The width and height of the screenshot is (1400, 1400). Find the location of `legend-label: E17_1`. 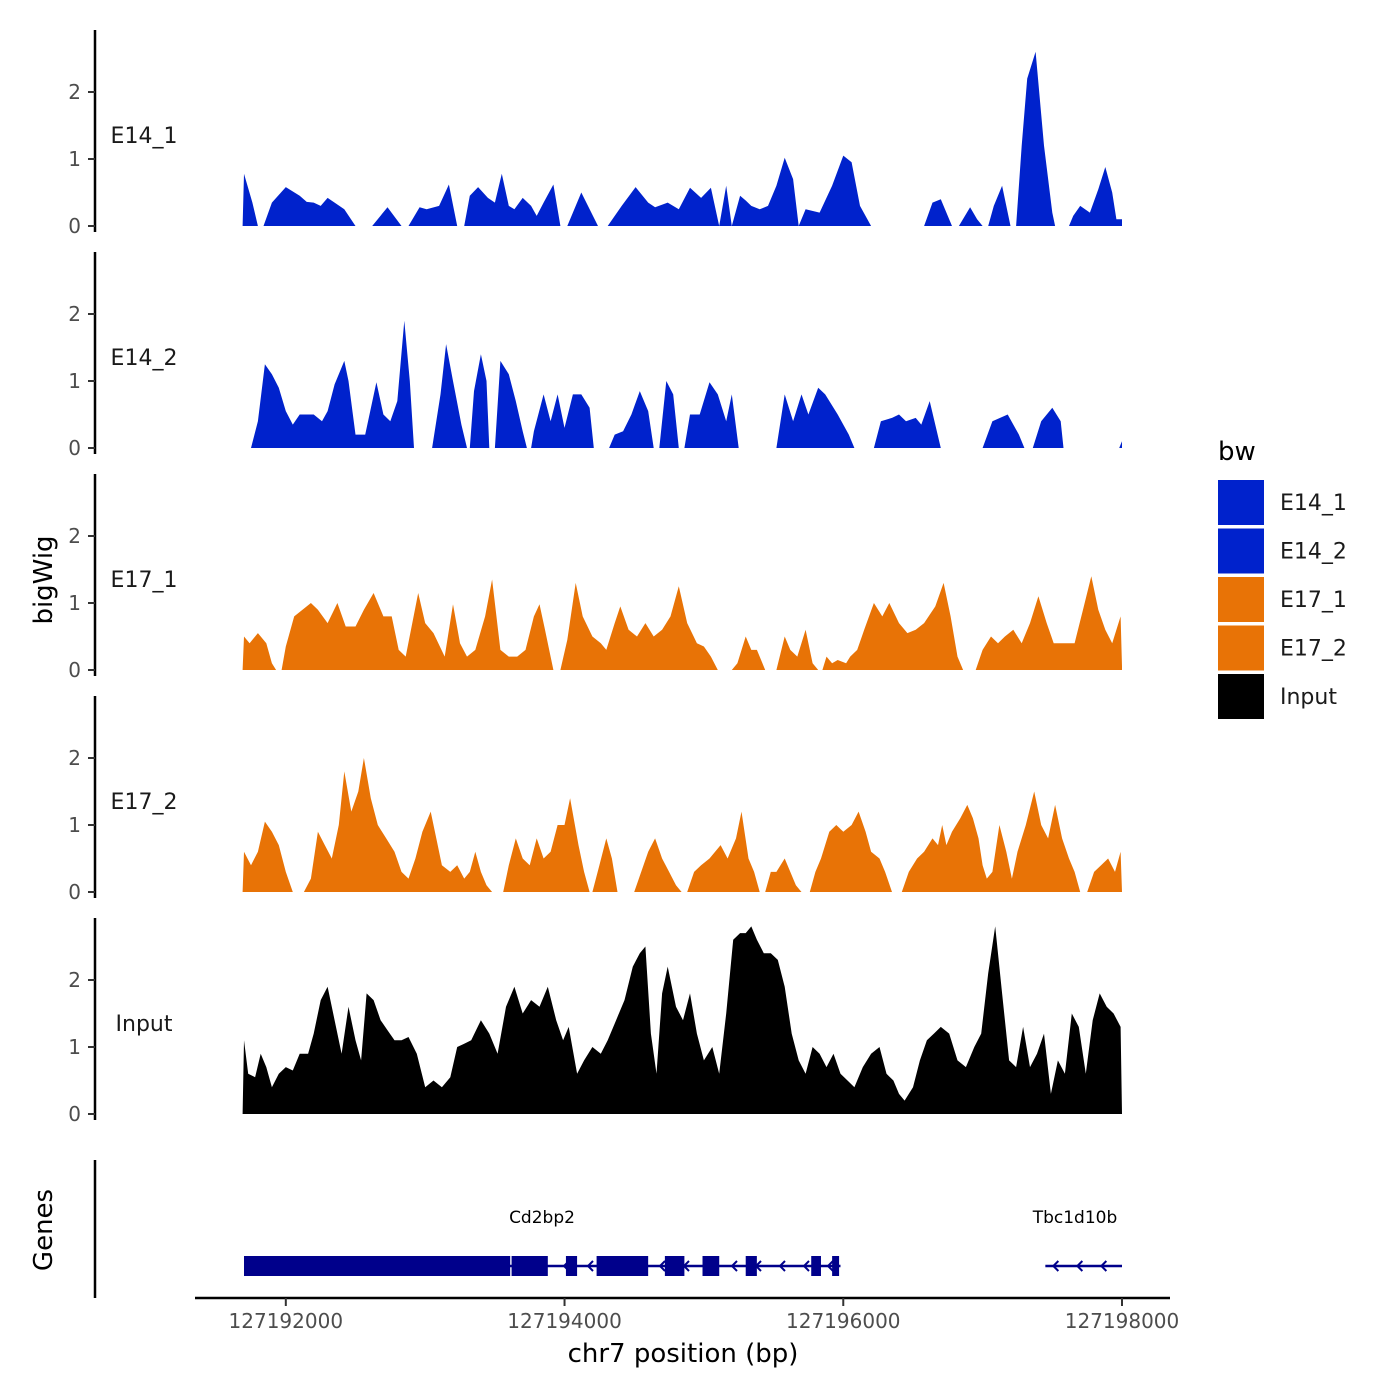

legend-label: E17_1 is located at coordinates (1313, 600).